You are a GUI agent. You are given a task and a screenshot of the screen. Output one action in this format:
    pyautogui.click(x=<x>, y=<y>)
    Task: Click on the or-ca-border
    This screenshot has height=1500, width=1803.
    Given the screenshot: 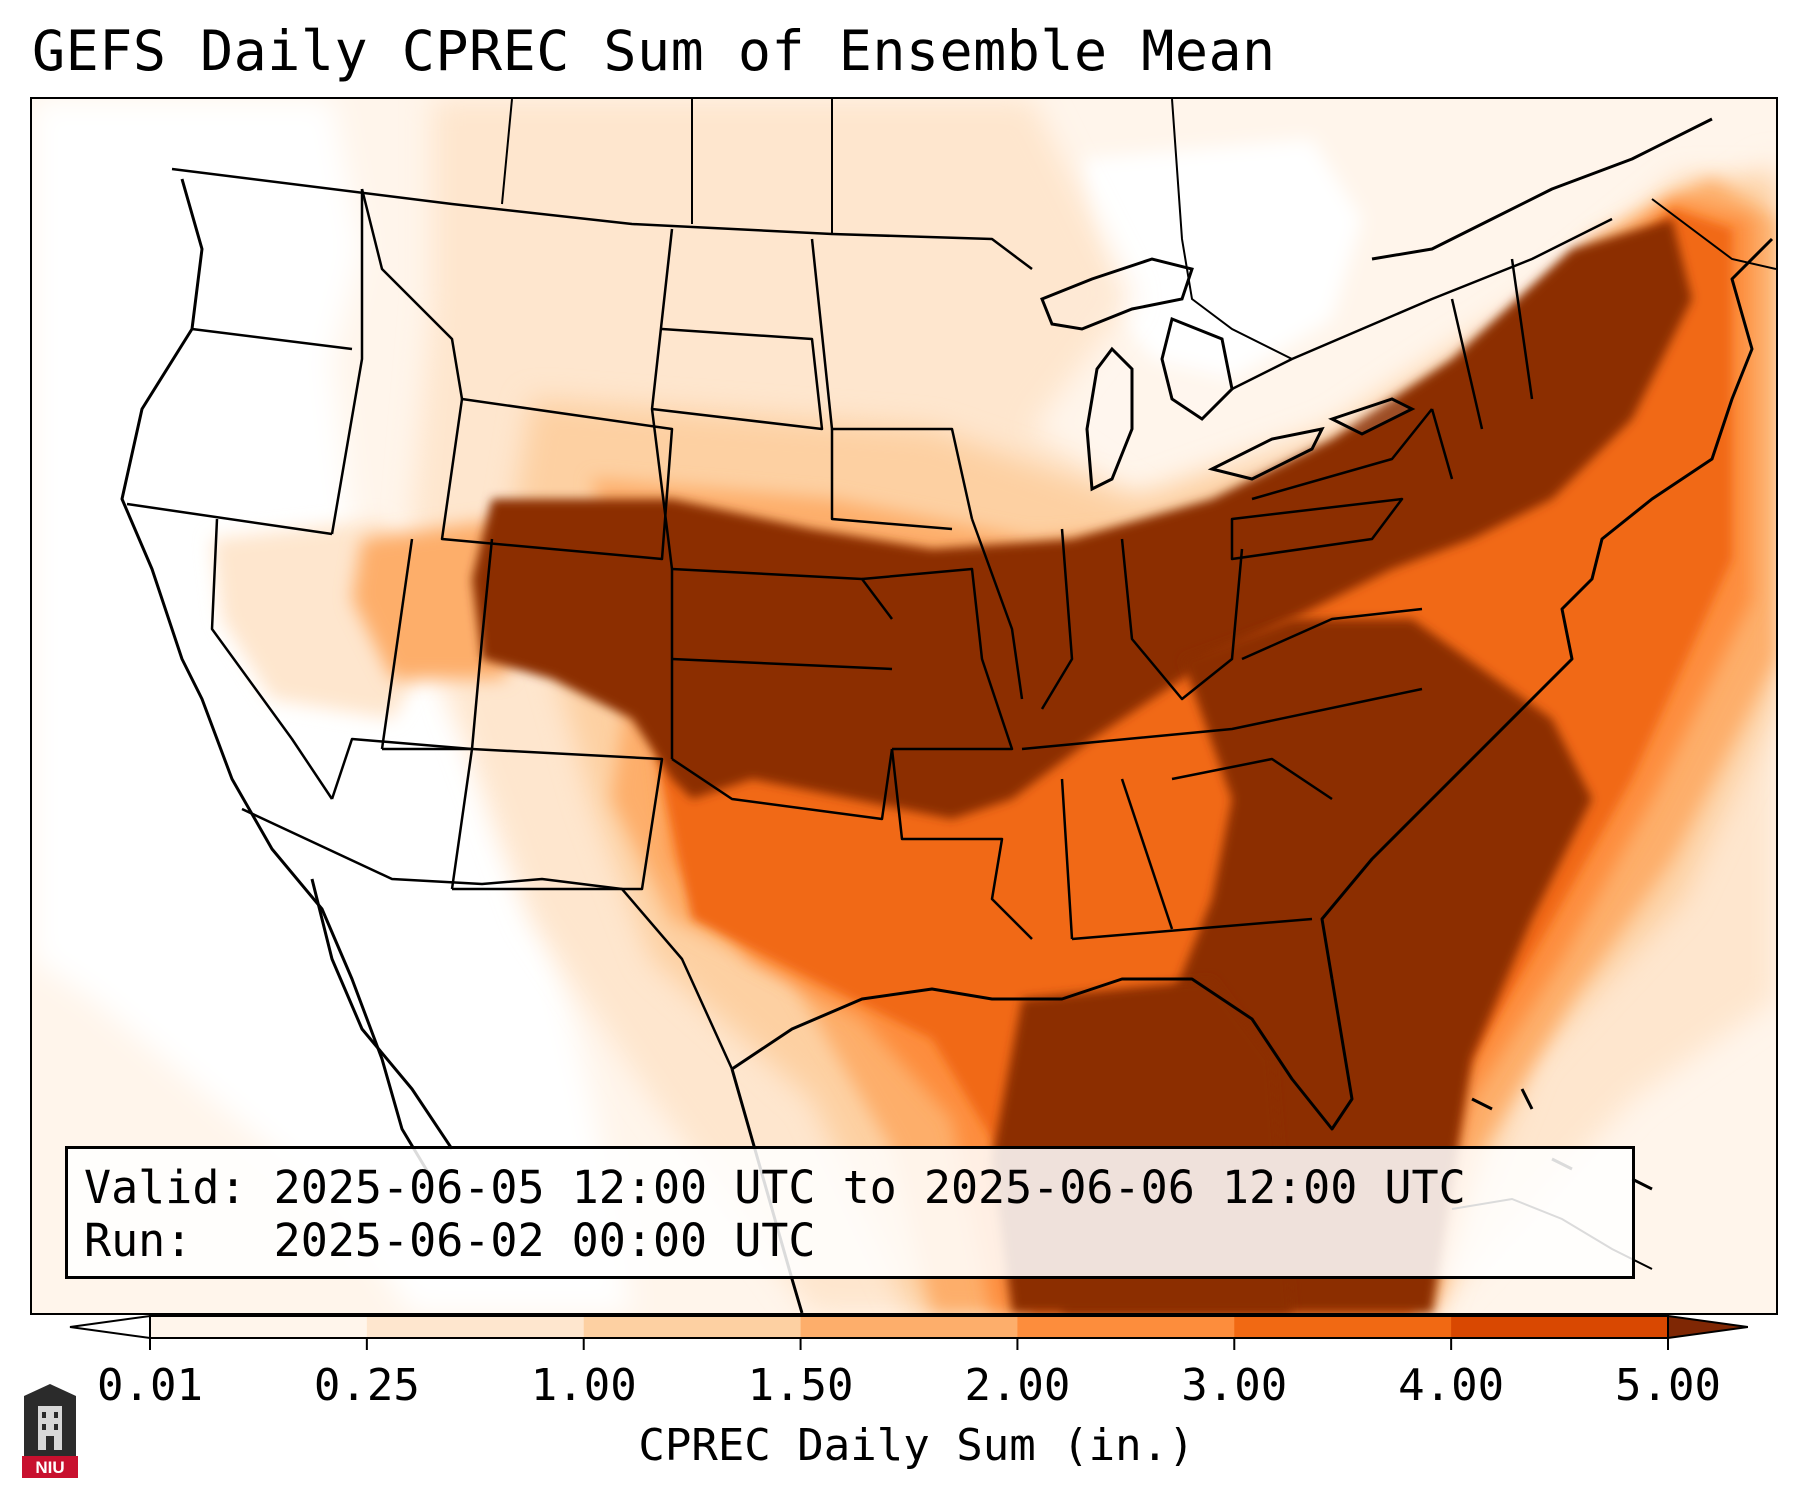 What is the action you would take?
    pyautogui.click(x=229, y=519)
    